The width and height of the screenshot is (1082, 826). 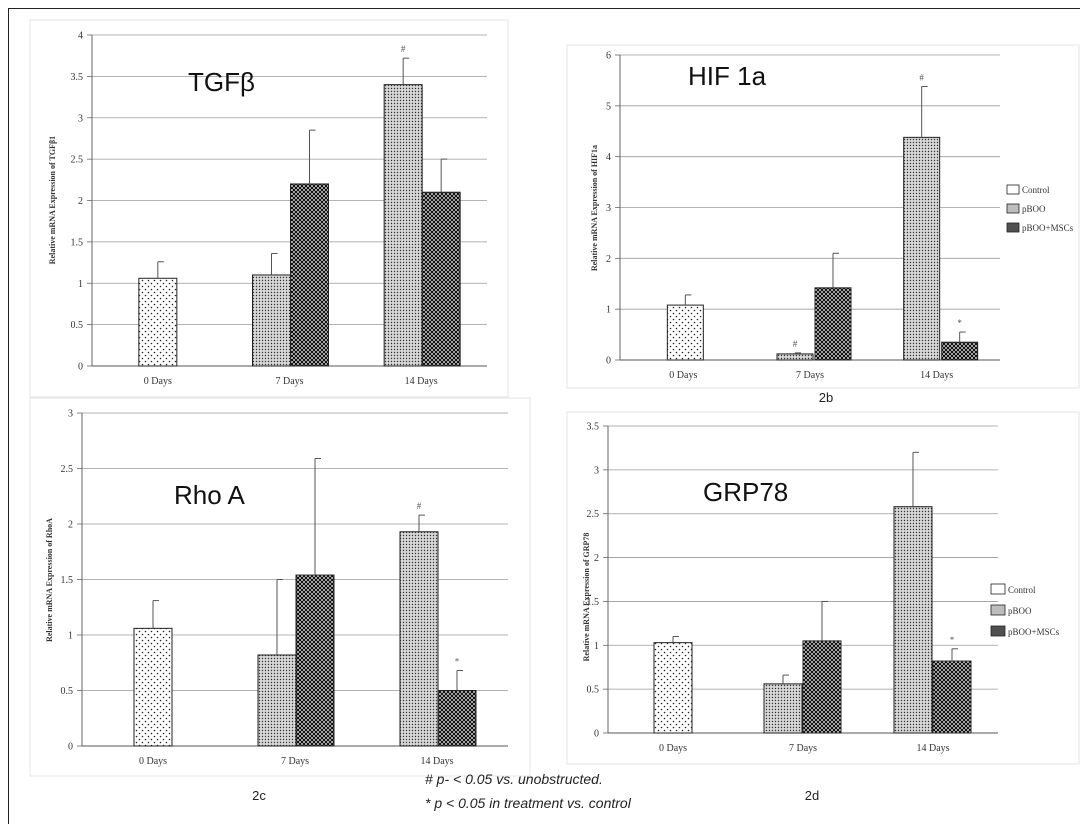 I want to click on y-axis-label: Relative mRNA Expression of RhoA, so click(x=49, y=580).